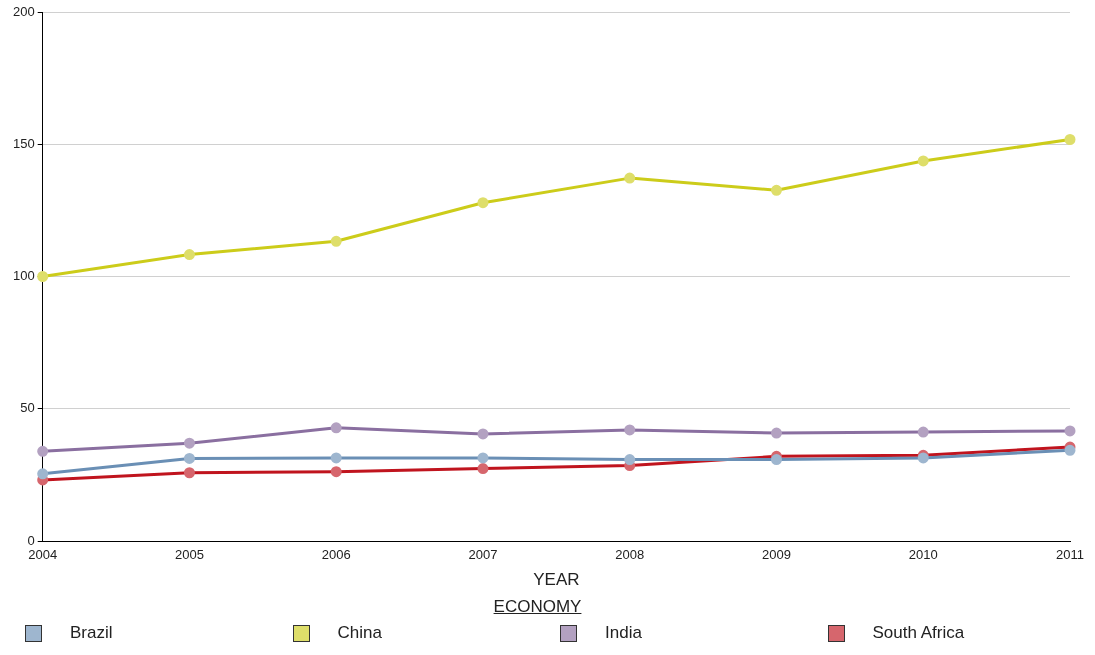 The image size is (1095, 655). Describe the element at coordinates (556, 580) in the screenshot. I see `x-axis-title: YEAR` at that location.